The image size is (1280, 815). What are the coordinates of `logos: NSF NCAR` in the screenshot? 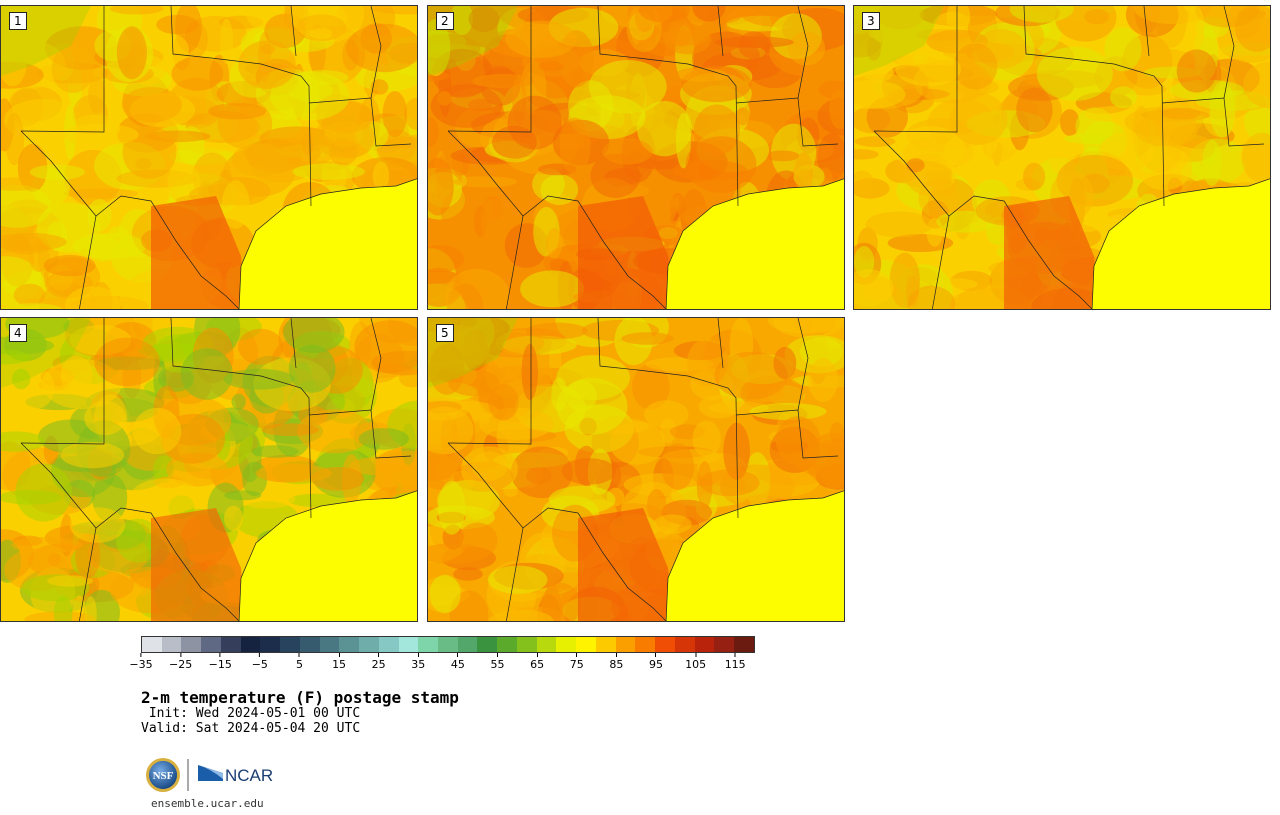 It's located at (215, 775).